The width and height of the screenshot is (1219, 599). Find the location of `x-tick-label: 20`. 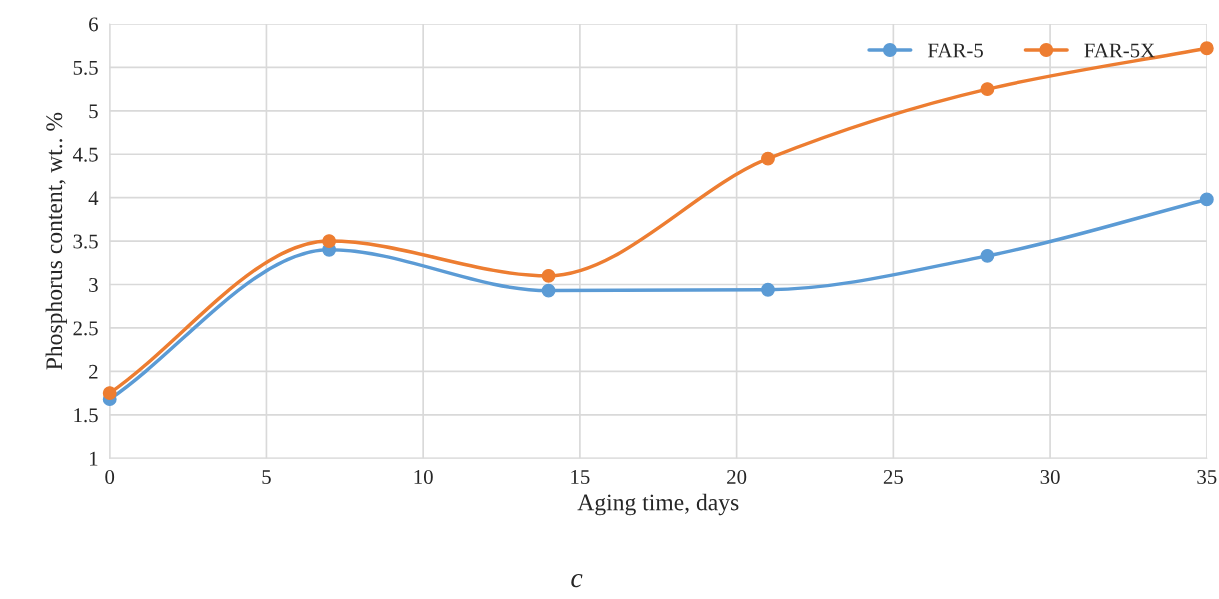

x-tick-label: 20 is located at coordinates (737, 477).